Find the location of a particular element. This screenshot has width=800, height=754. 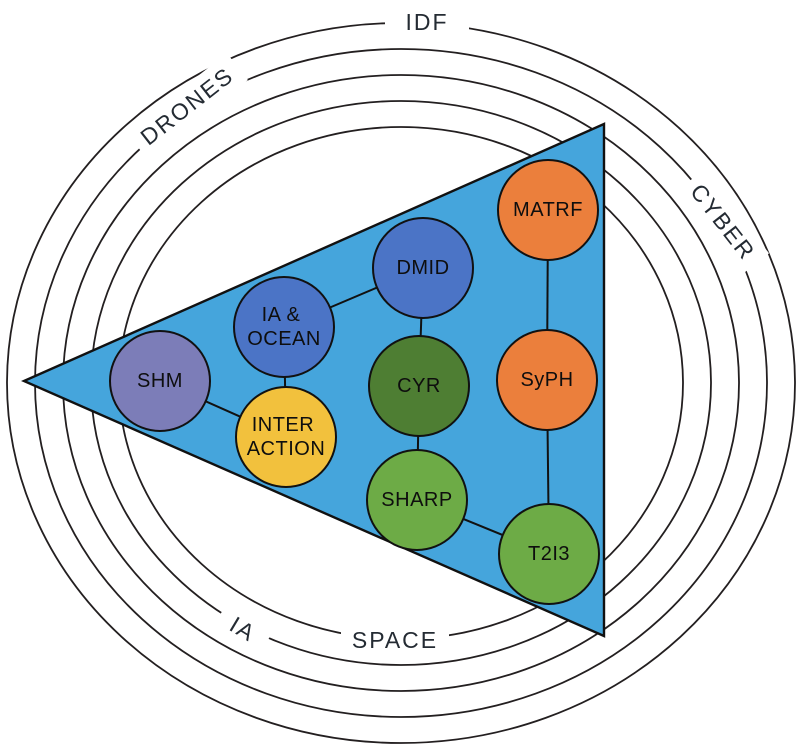

node-dmid-label: DMID is located at coordinates (422, 268).